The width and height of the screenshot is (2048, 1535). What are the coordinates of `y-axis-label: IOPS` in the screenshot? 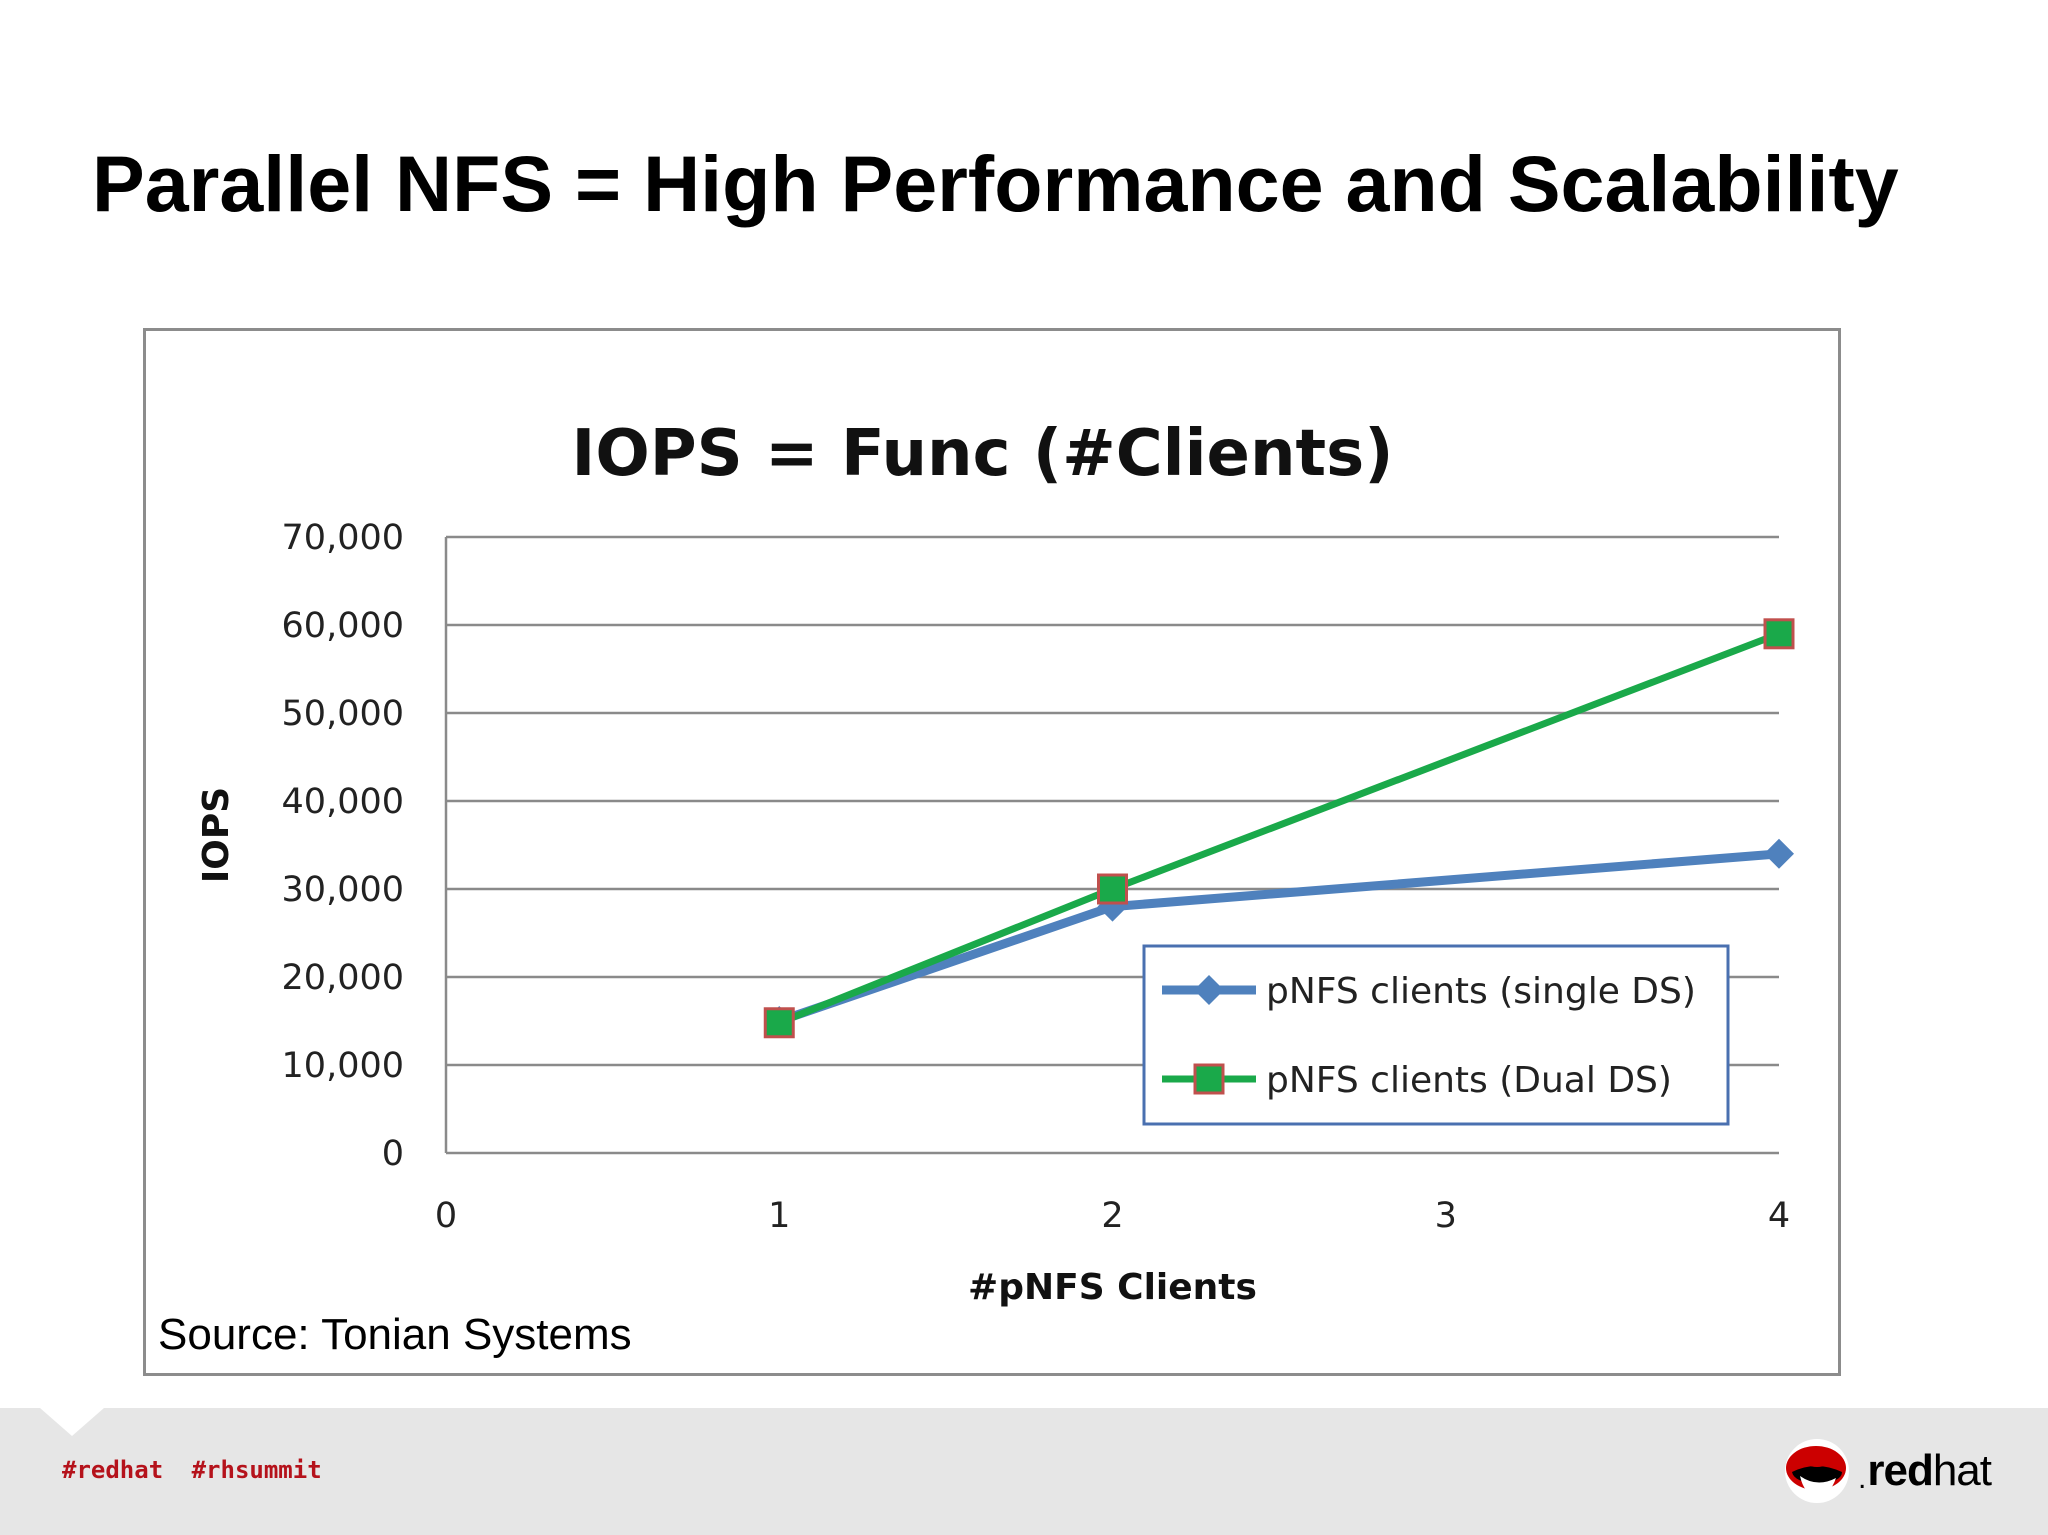 It's located at (216, 835).